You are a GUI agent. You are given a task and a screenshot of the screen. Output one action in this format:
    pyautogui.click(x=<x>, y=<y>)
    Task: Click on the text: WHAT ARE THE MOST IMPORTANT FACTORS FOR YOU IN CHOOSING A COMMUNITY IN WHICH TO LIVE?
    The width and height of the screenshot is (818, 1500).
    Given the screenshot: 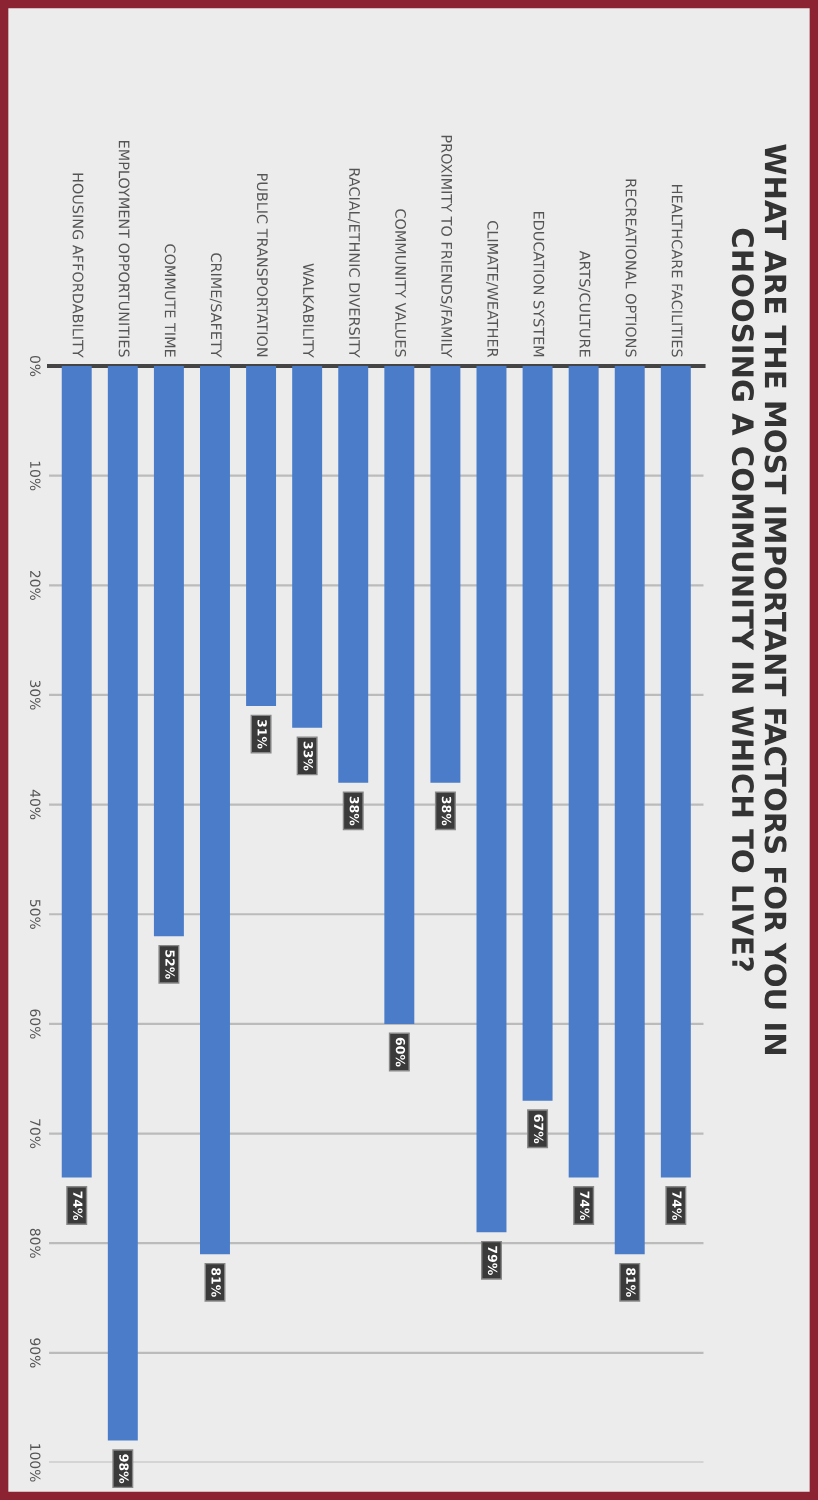 What is the action you would take?
    pyautogui.click(x=759, y=599)
    